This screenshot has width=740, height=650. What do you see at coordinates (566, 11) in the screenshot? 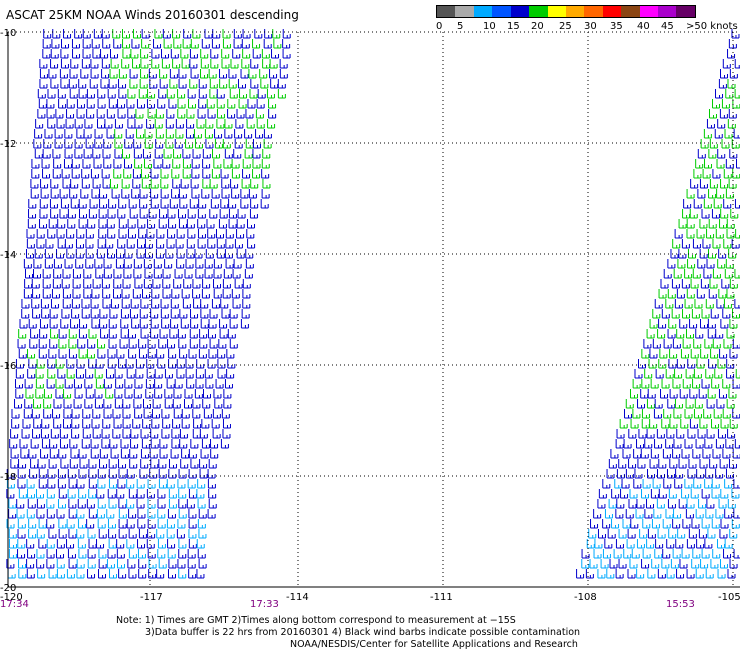
I see `wind-speed-color-scale` at bounding box center [566, 11].